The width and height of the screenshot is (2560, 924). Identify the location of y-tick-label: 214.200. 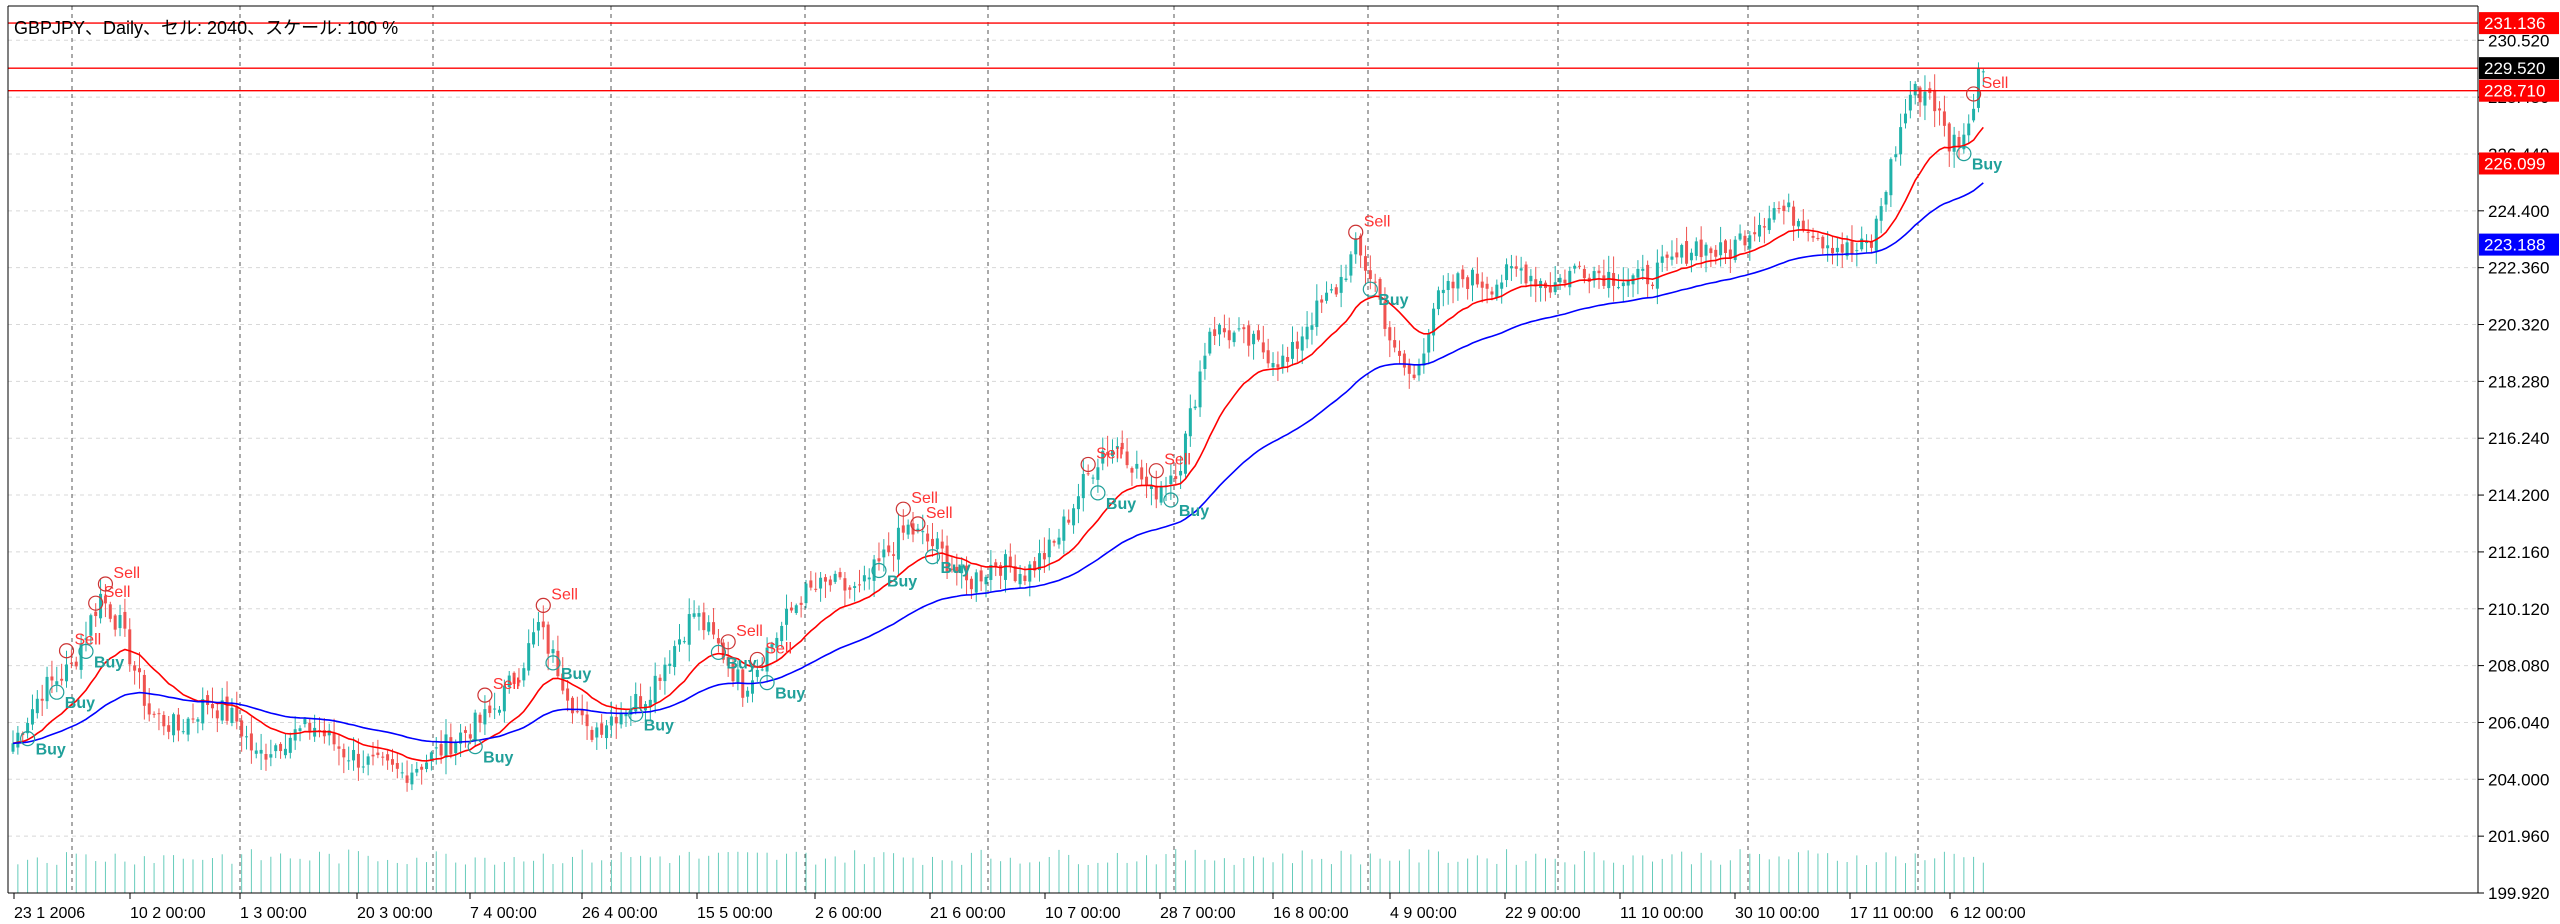
(2518, 495).